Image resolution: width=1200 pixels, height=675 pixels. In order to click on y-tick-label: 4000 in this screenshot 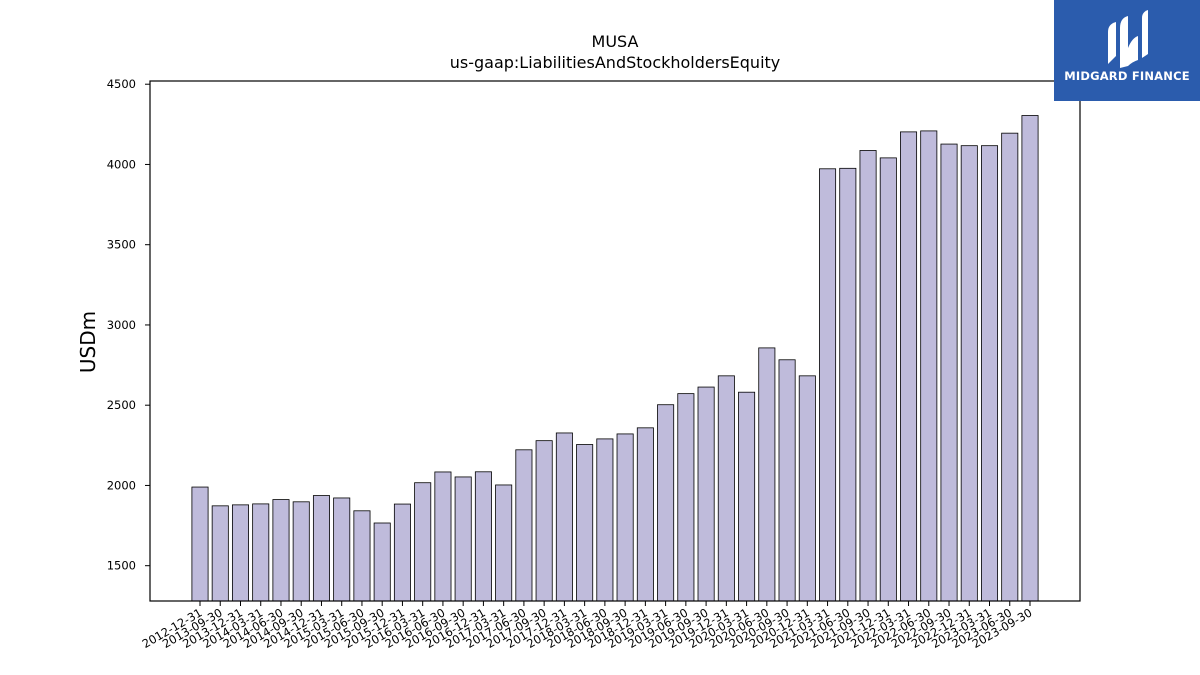, I will do `click(121, 164)`.